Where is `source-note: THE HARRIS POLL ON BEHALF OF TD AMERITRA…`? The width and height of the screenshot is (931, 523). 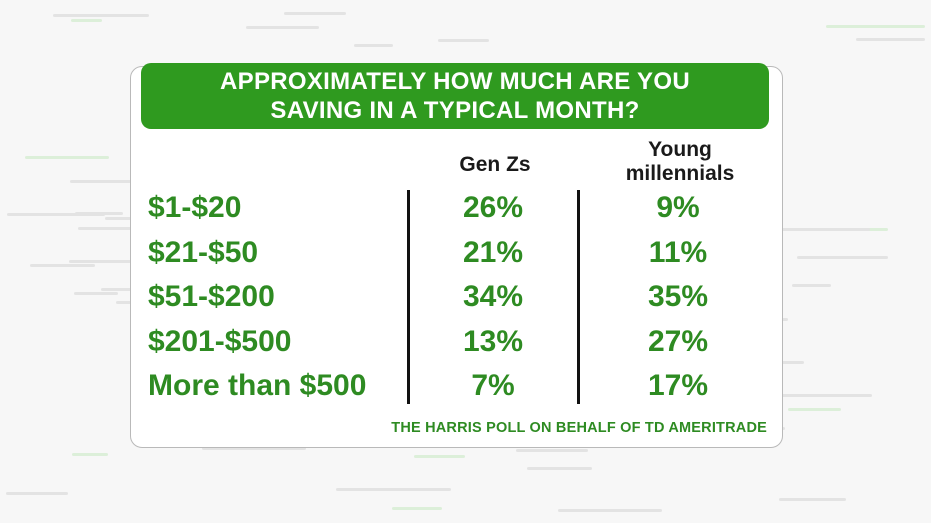
source-note: THE HARRIS POLL ON BEHALF OF TD AMERITRA… is located at coordinates (579, 428).